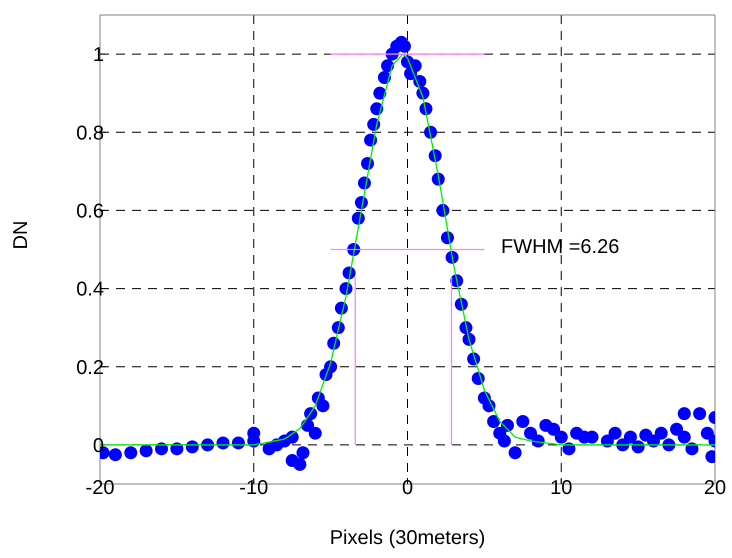 The image size is (732, 558). I want to click on y-tick-label: 0, so click(98, 446).